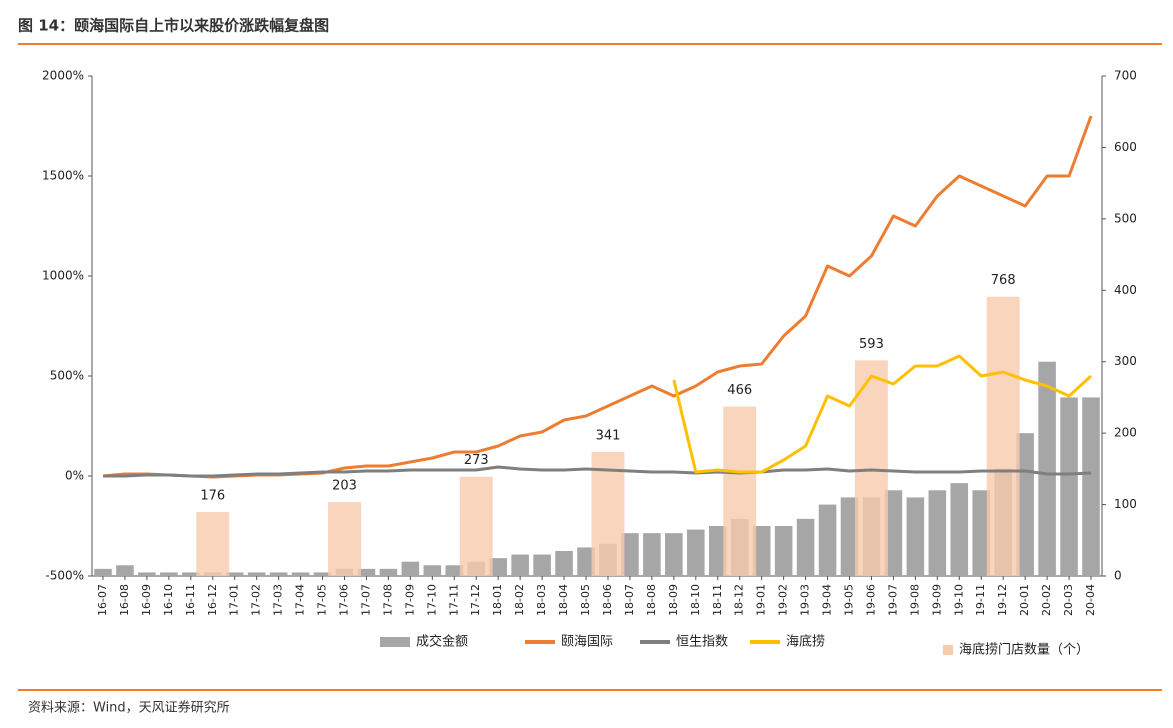 The image size is (1173, 728). What do you see at coordinates (1125, 361) in the screenshot?
I see `y2-tick-label: 300` at bounding box center [1125, 361].